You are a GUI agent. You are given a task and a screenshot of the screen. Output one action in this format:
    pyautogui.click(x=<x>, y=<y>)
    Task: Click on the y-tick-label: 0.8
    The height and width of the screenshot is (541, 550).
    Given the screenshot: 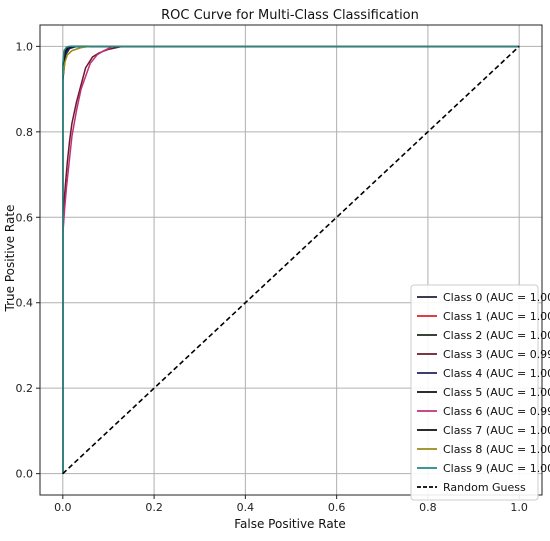 What is the action you would take?
    pyautogui.click(x=25, y=132)
    